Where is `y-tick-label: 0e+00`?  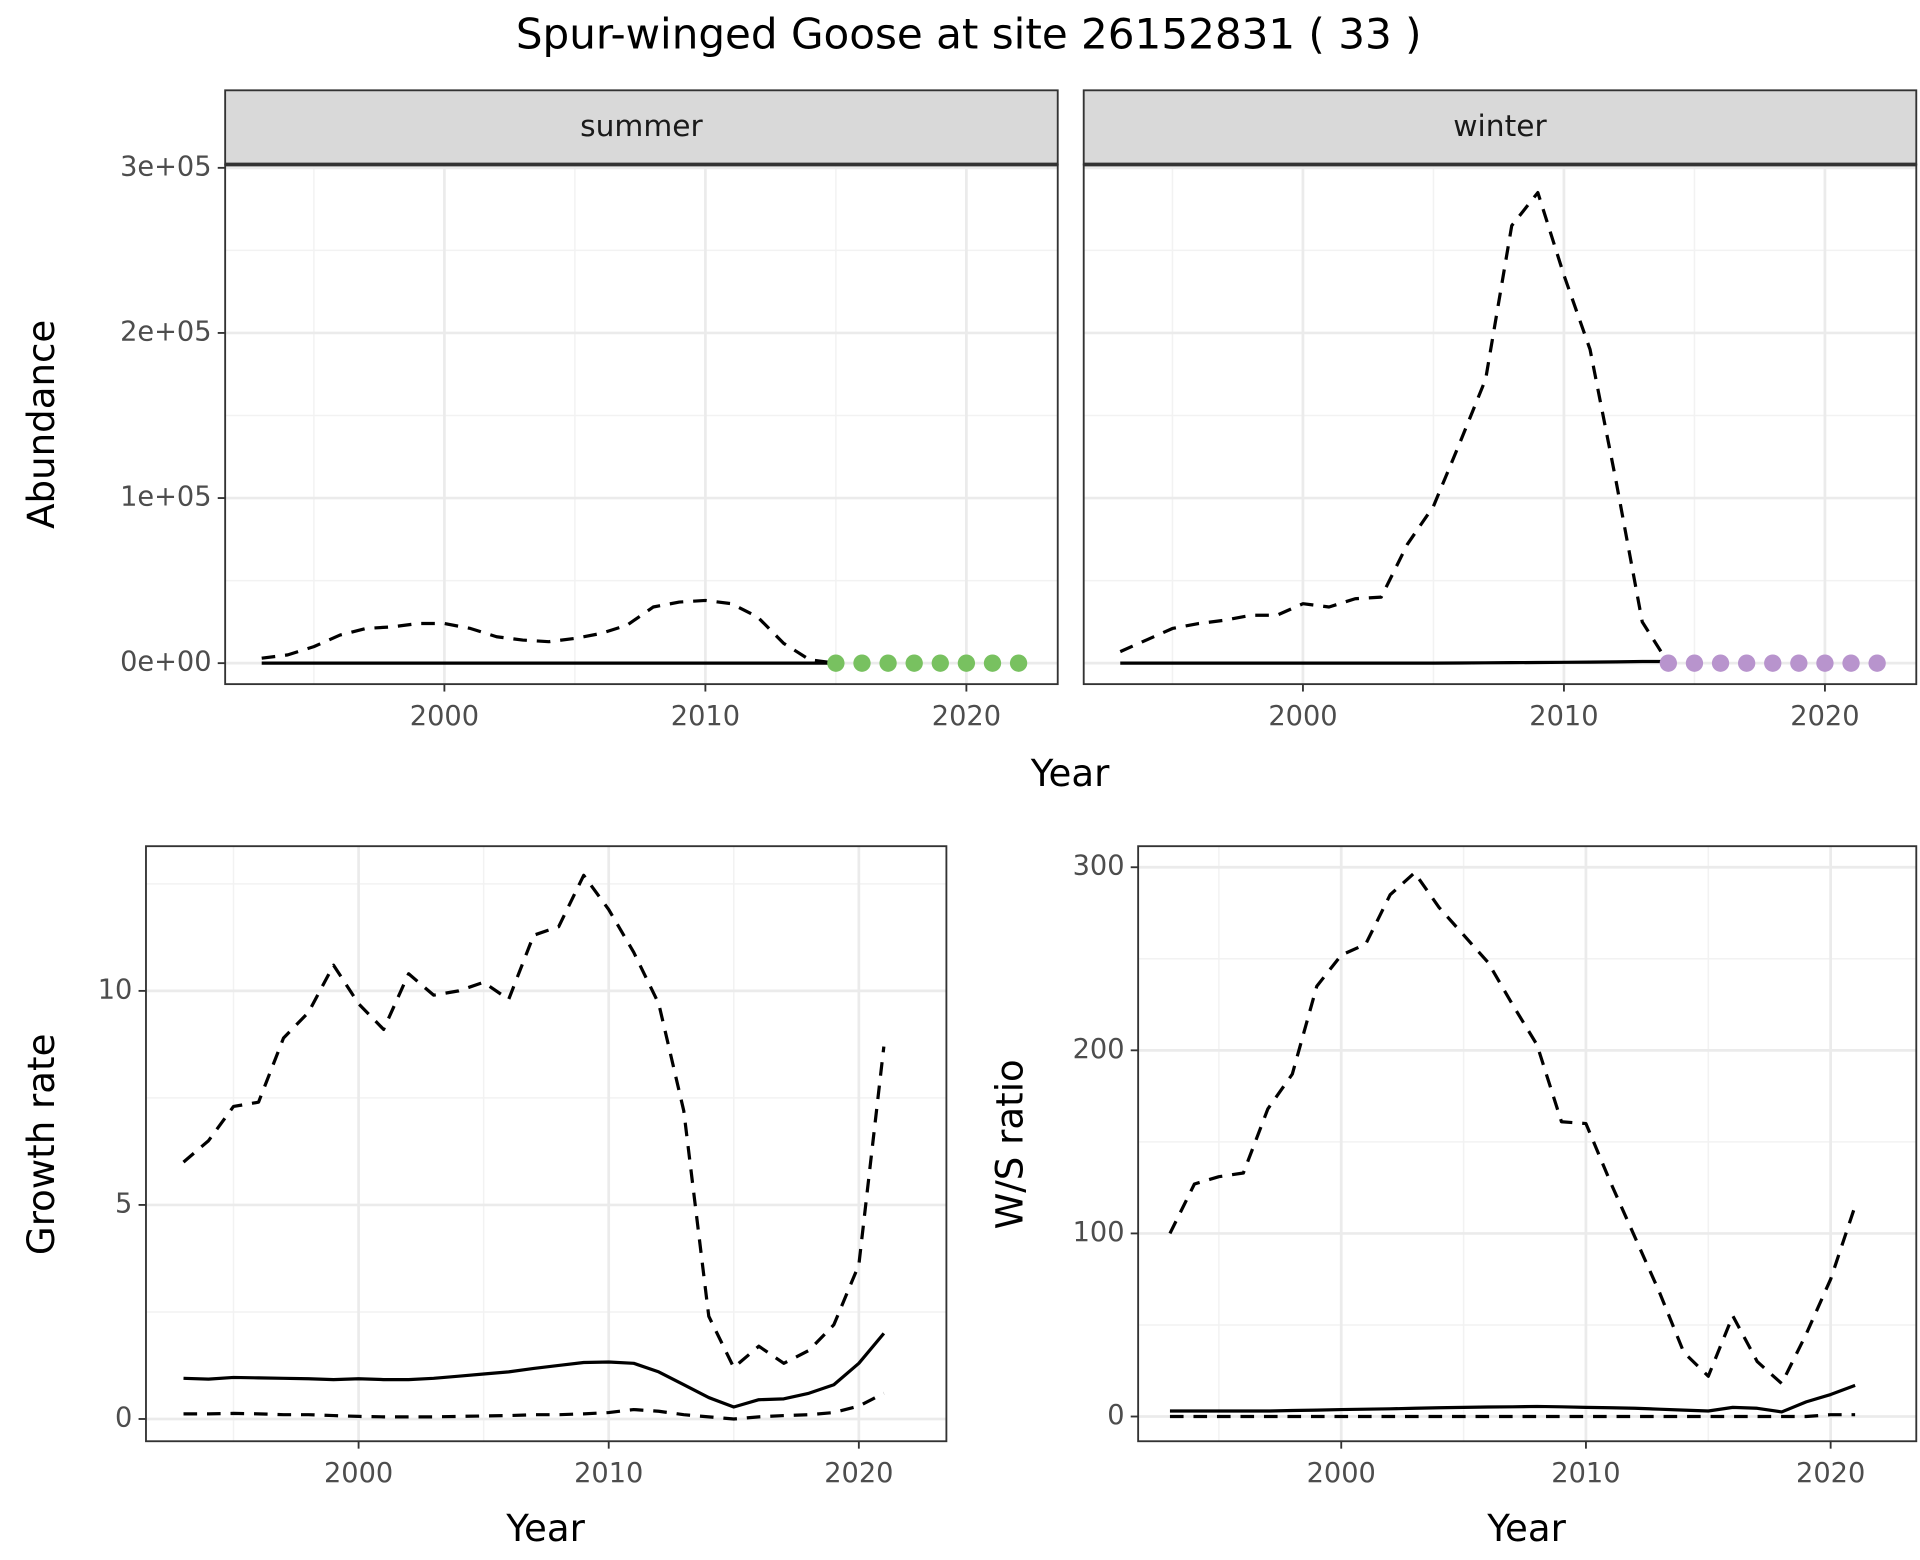 y-tick-label: 0e+00 is located at coordinates (165, 662).